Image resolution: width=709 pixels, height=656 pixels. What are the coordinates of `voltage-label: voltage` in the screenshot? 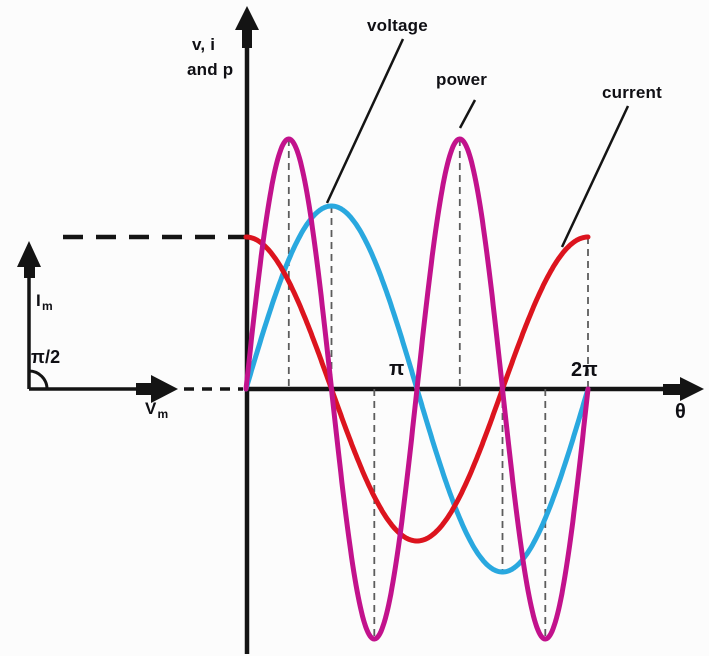 It's located at (397, 25).